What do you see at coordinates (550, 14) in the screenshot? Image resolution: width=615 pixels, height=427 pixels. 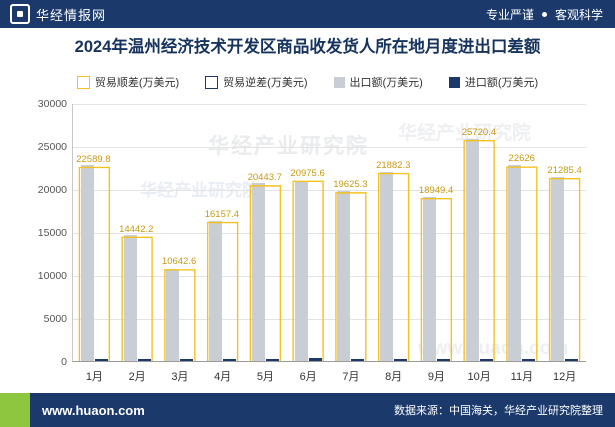 I see `header-taglines: 专业严谨 客观科学` at bounding box center [550, 14].